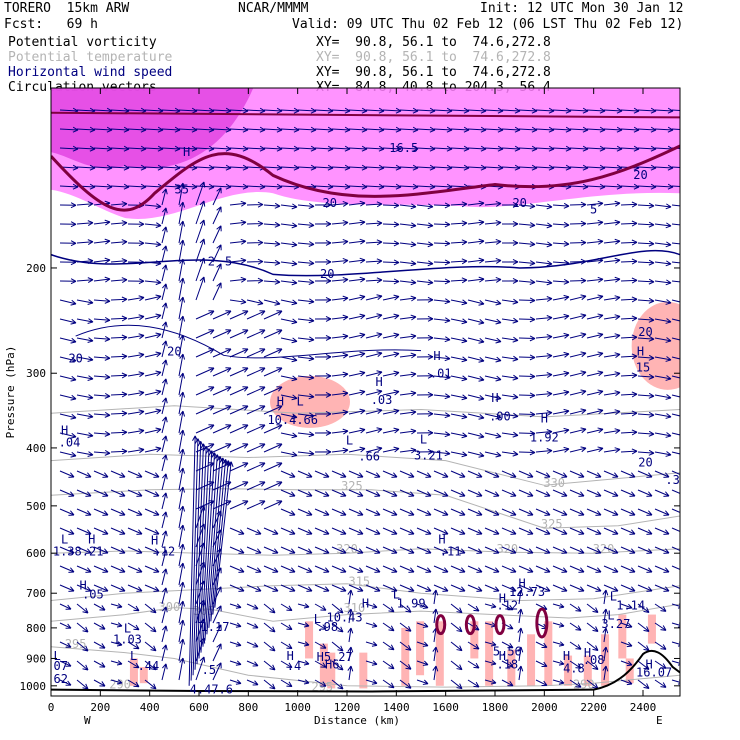 This screenshot has height=740, width=740. Describe the element at coordinates (10, 392) in the screenshot. I see `y-axis-label: Pressure (hPa)` at that location.